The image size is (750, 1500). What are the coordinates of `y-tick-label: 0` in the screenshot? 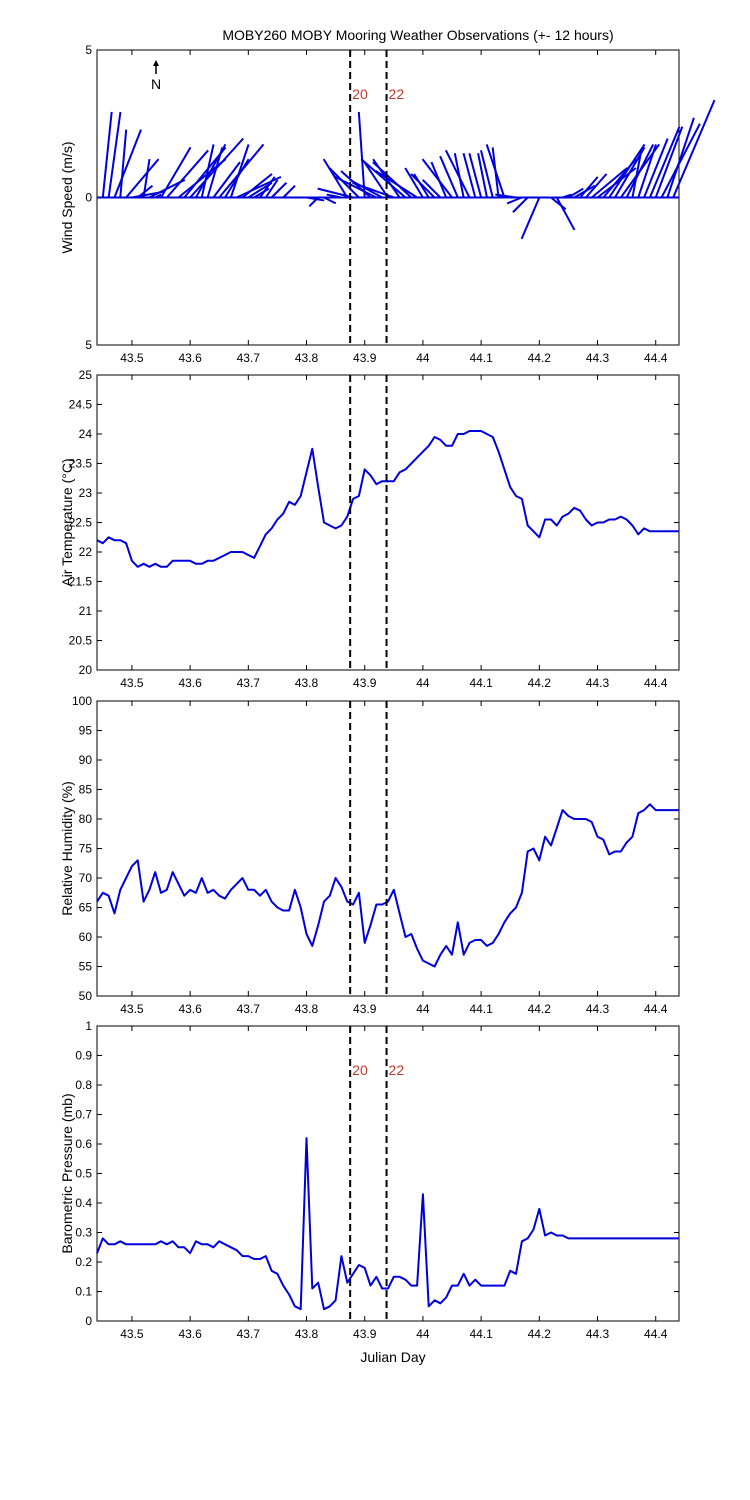 It's located at (88, 198).